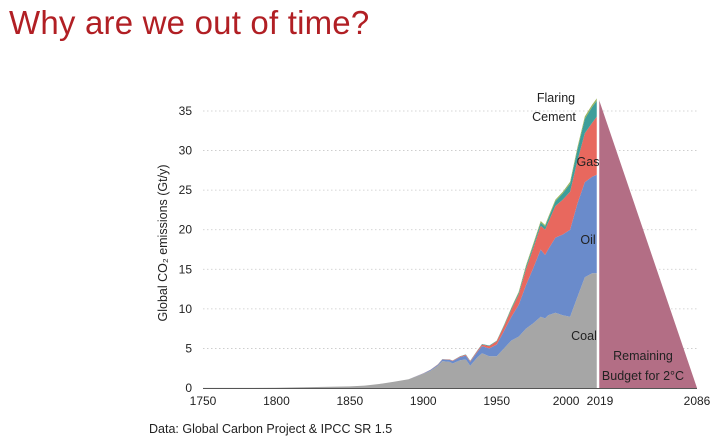 This screenshot has height=445, width=728. What do you see at coordinates (203, 401) in the screenshot?
I see `x-tick-label: 1750` at bounding box center [203, 401].